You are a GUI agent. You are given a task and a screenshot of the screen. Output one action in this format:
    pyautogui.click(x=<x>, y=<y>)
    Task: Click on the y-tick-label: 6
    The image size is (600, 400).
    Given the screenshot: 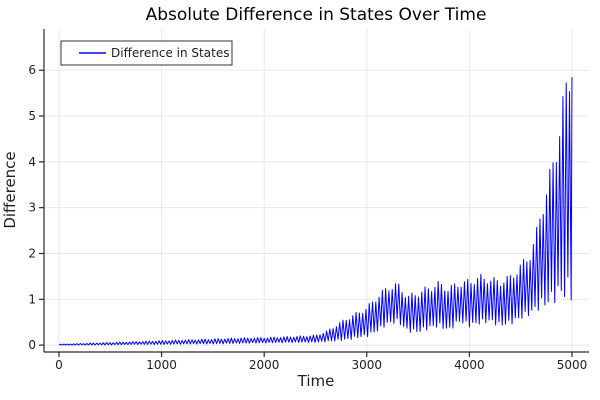 What is the action you would take?
    pyautogui.click(x=32, y=70)
    